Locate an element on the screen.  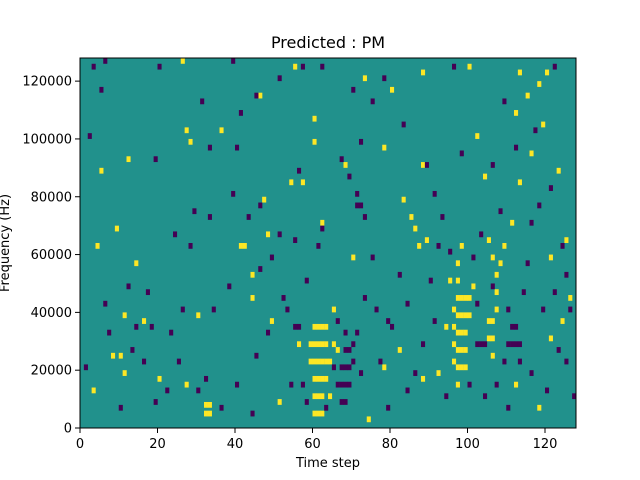
y-axis-ticks: 0 20000 40000 60000 80000 100000 120000 is located at coordinates (51, 256).